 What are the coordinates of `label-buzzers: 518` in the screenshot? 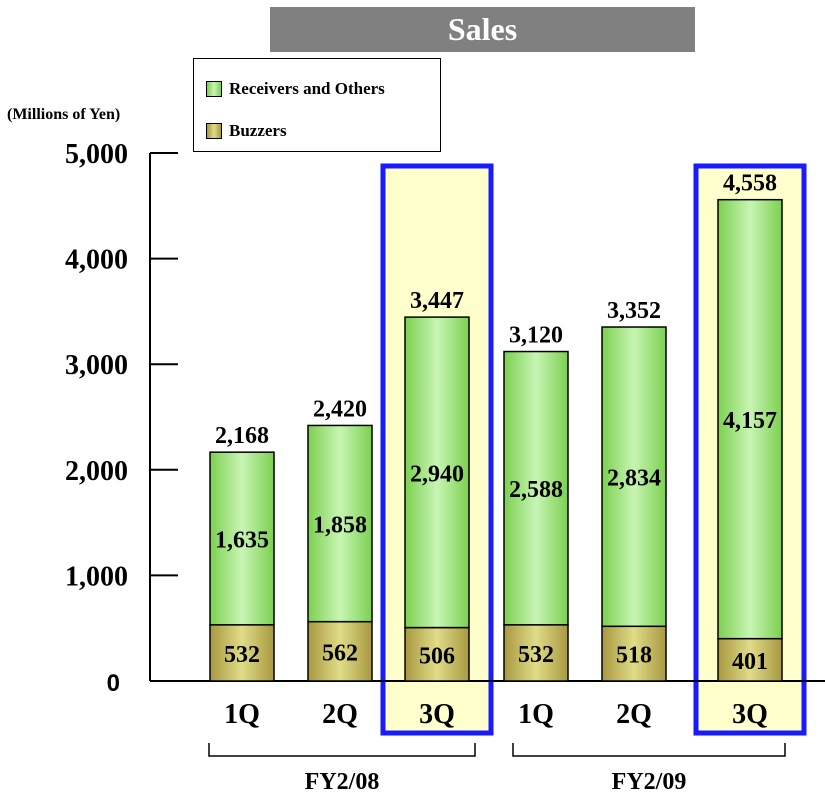 It's located at (634, 656).